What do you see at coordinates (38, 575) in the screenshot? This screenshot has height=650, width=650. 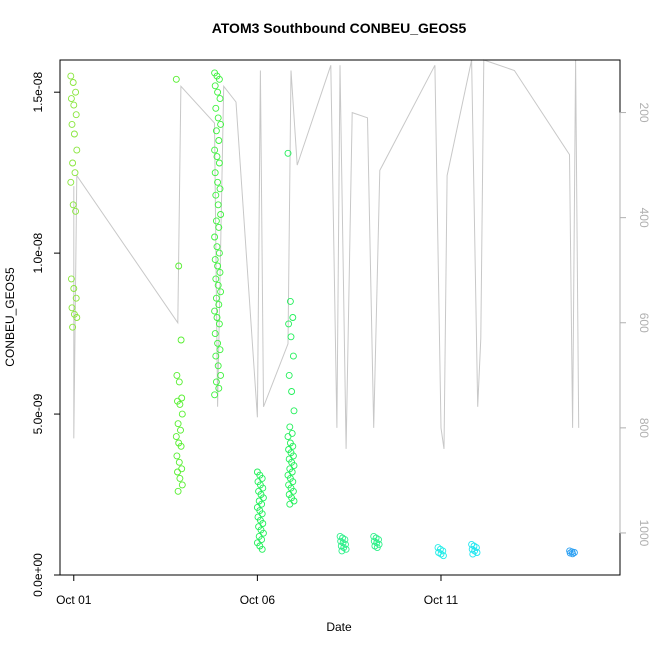 I see `y-tick-label: 0.0e+00` at bounding box center [38, 575].